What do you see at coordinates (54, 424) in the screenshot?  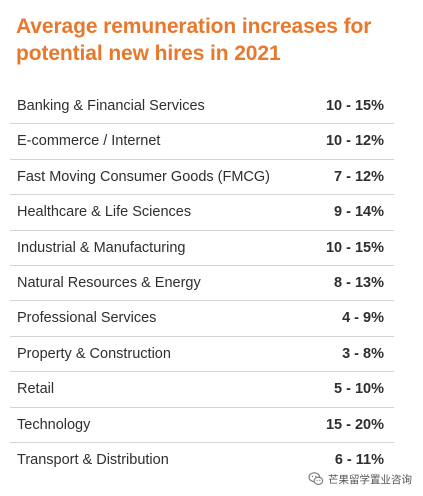 I see `industry-label: Technology` at bounding box center [54, 424].